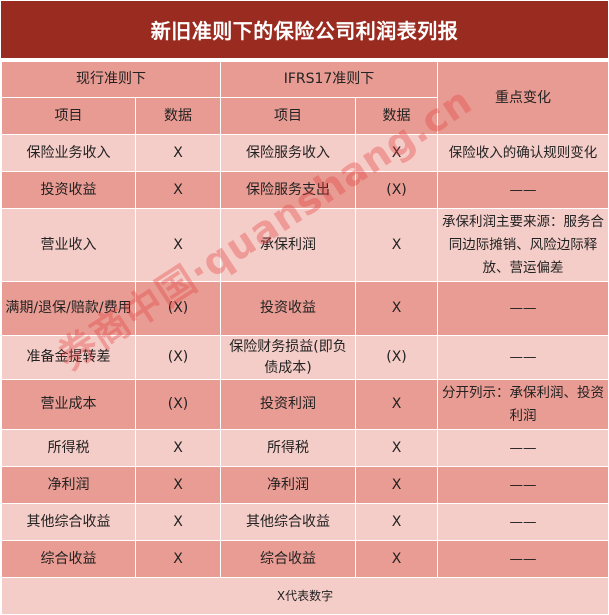  I want to click on table-row: 保险业务收入 X 保险服务收入 X 保险收入的确认规则变化, so click(305, 153).